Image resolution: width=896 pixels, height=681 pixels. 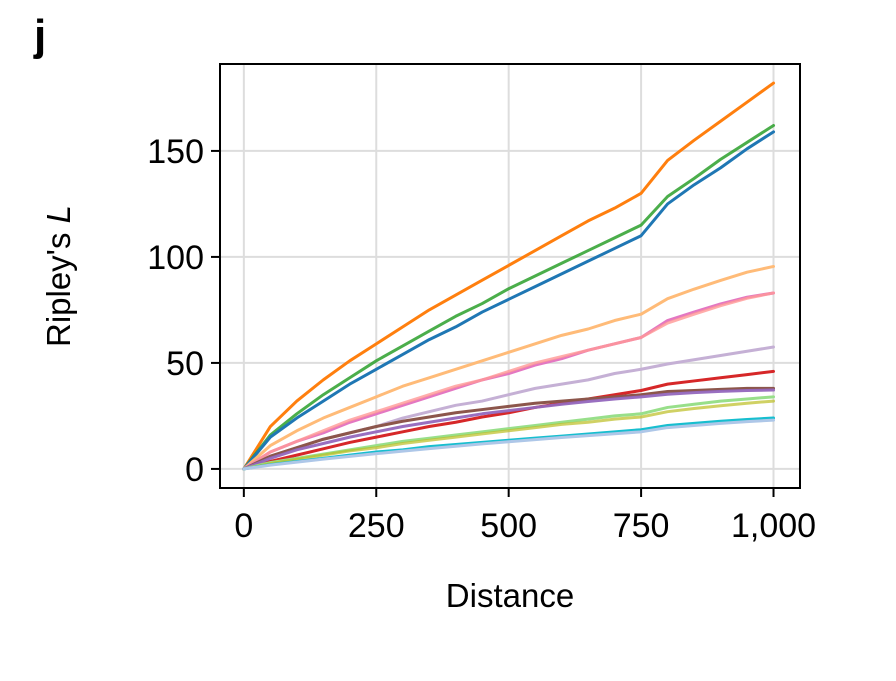 What do you see at coordinates (510, 595) in the screenshot?
I see `x-axis-title: Distance` at bounding box center [510, 595].